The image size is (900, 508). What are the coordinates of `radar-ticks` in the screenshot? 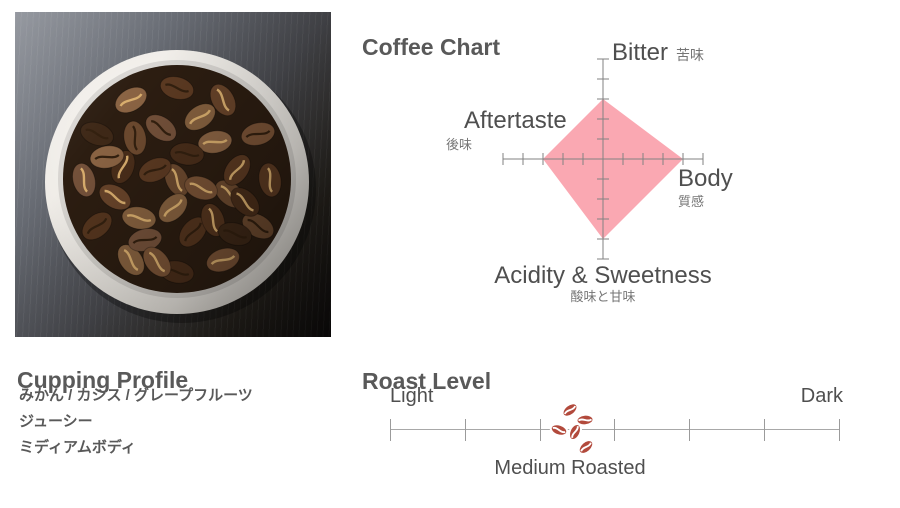 It's located at (603, 159).